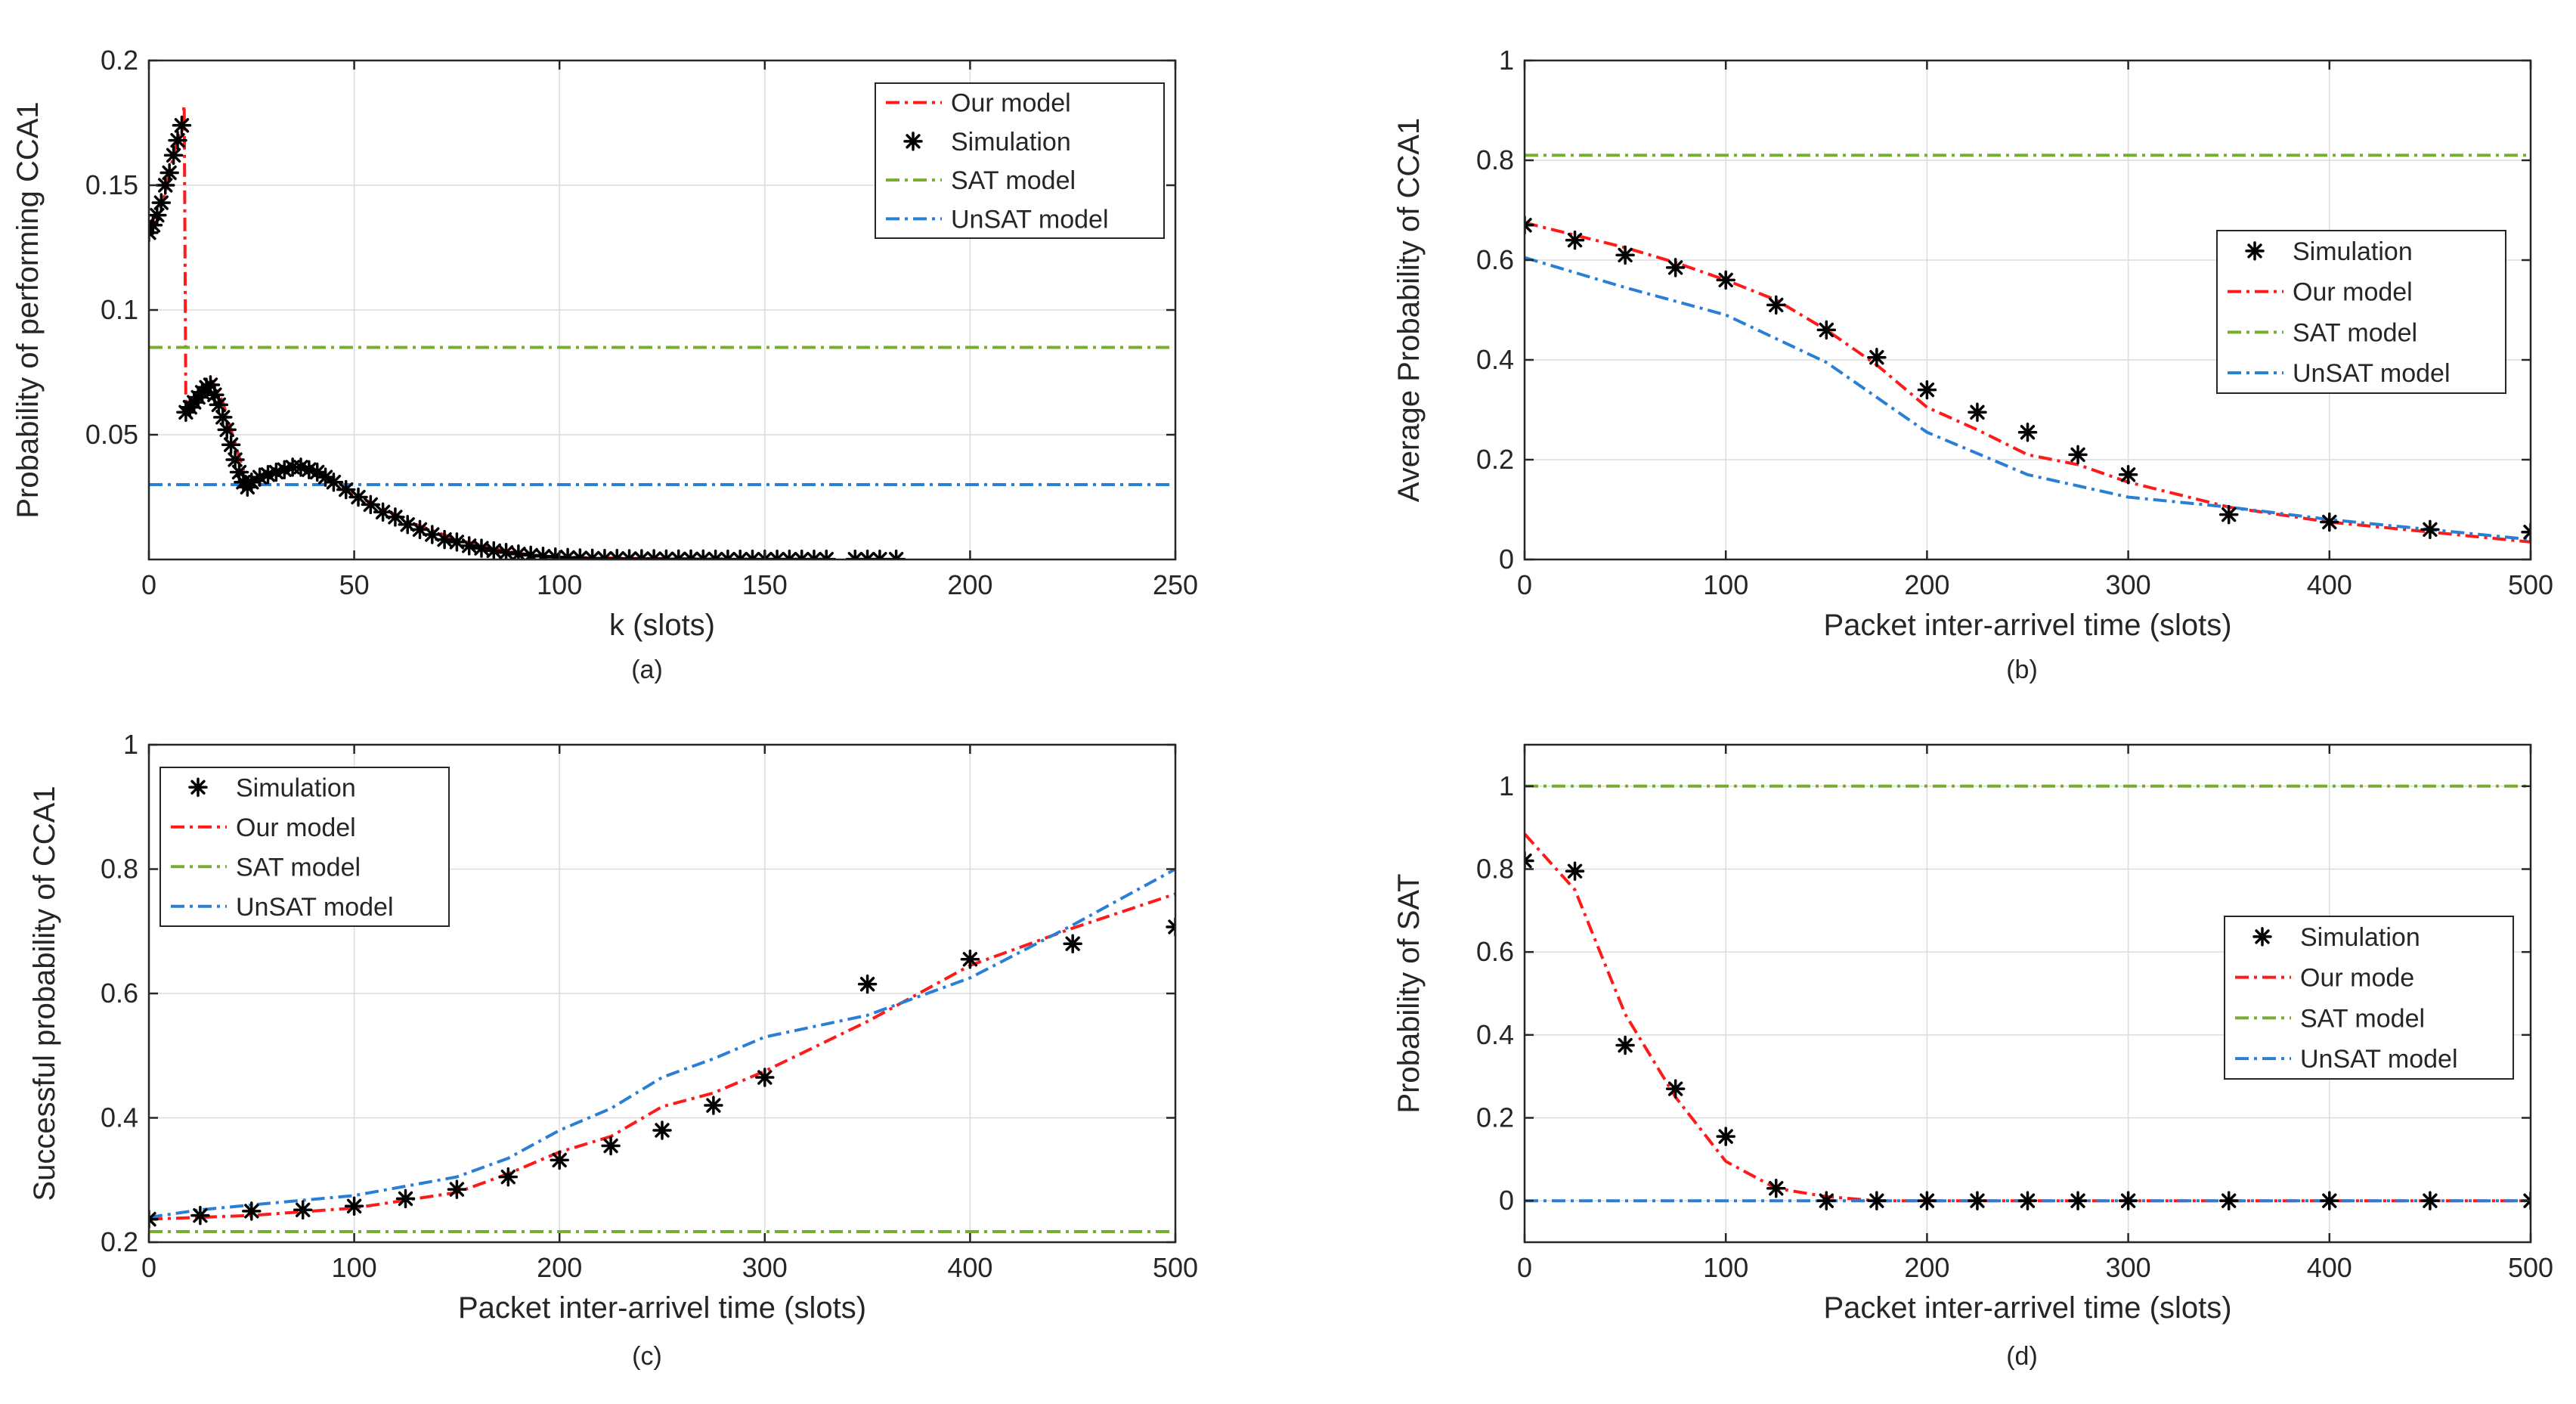  I want to click on series-line-our-mode, so click(2028, 1017).